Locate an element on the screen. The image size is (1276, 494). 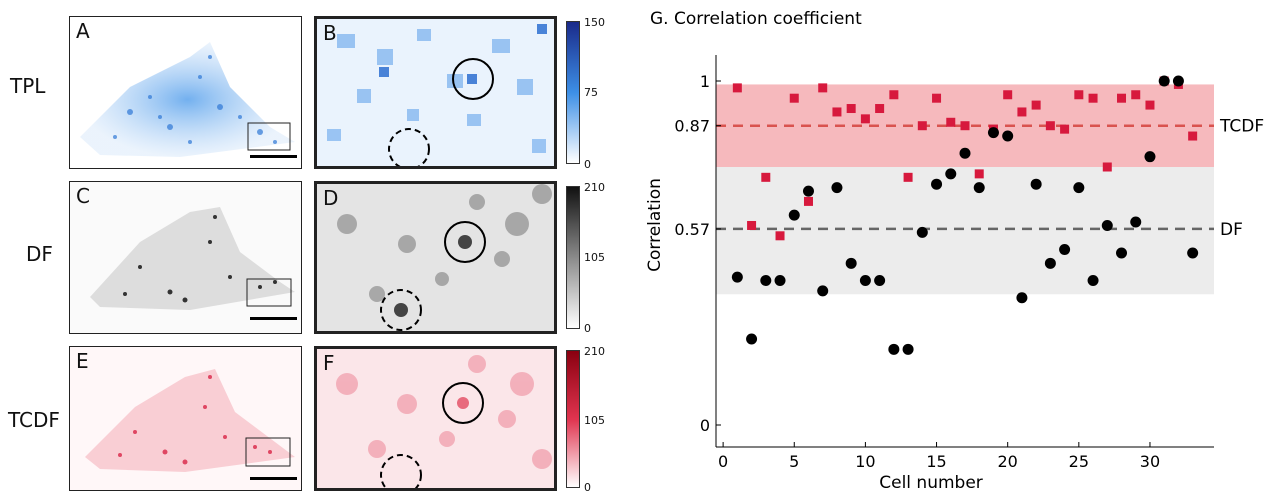
panel-letter-d: D is located at coordinates (331, 198).